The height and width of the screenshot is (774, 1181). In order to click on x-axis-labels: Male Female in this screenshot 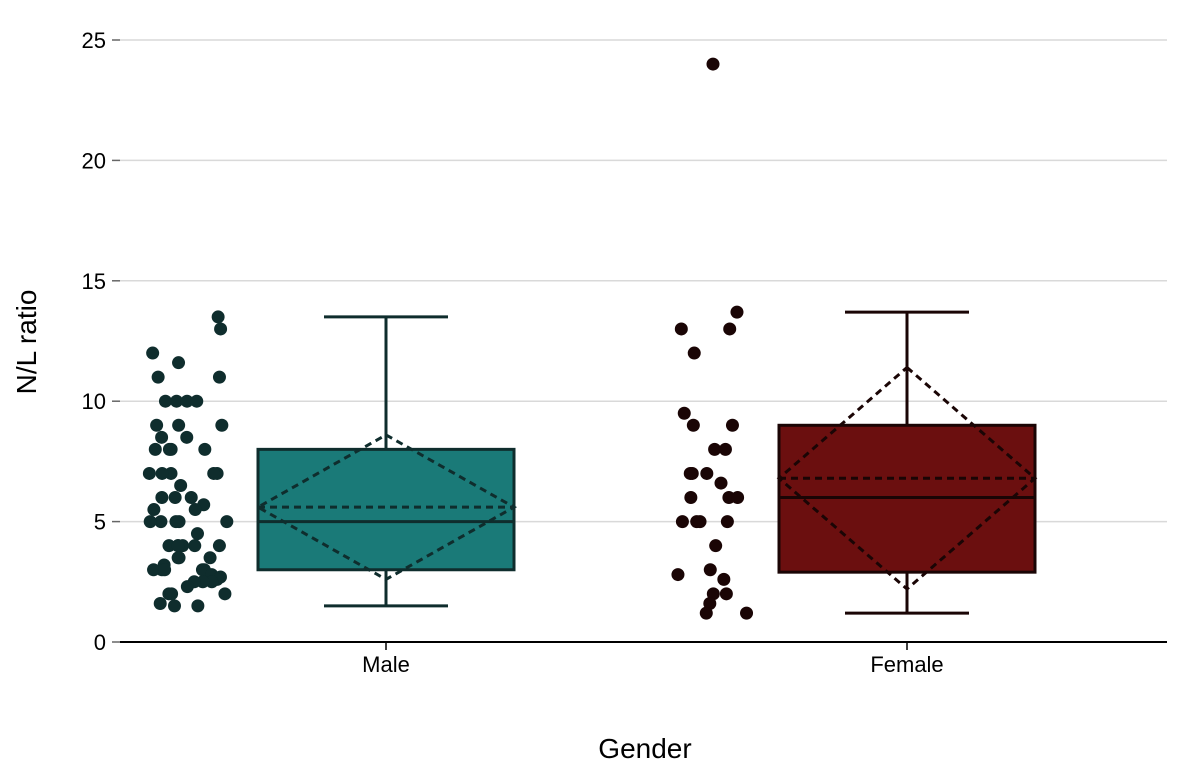, I will do `click(653, 659)`.